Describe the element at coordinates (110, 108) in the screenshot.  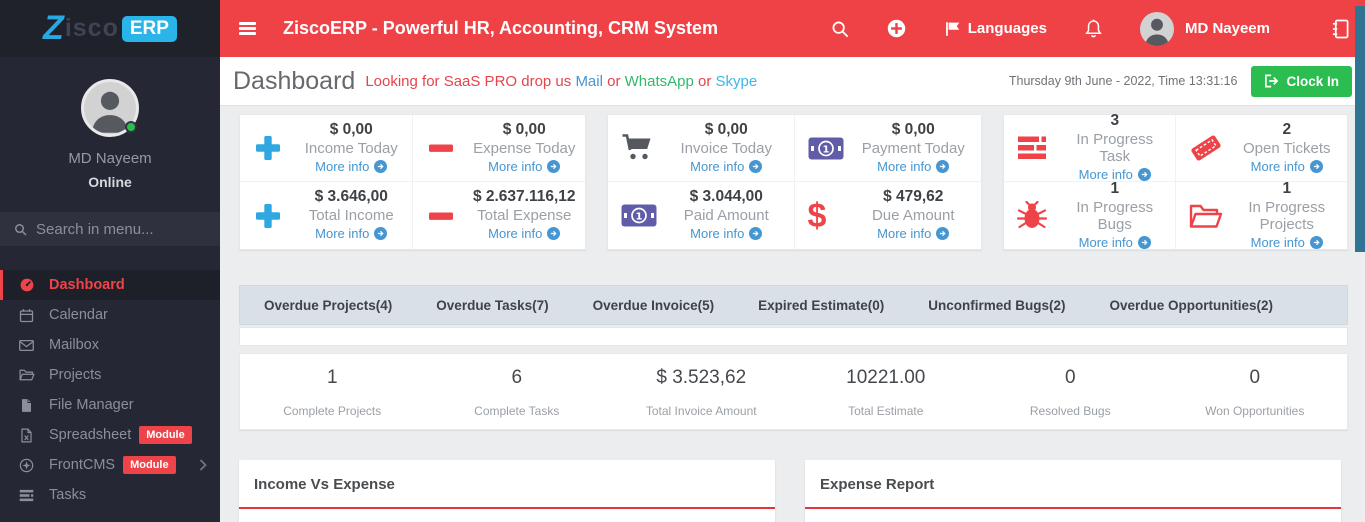
I see `user-avatar` at that location.